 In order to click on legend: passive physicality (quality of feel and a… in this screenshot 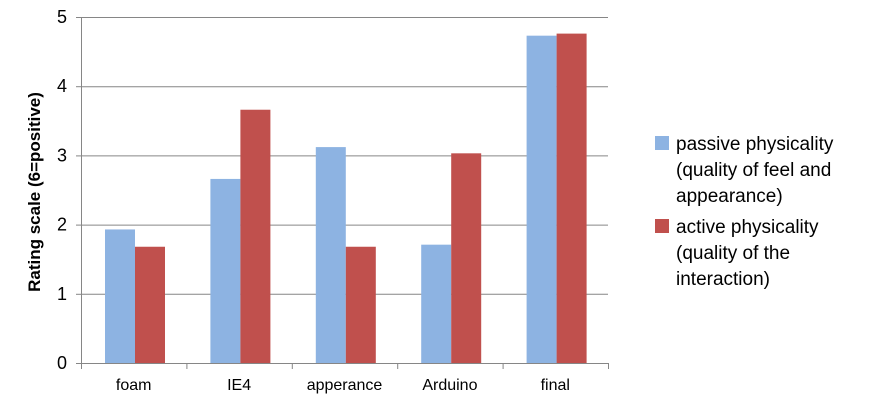, I will do `click(744, 212)`.